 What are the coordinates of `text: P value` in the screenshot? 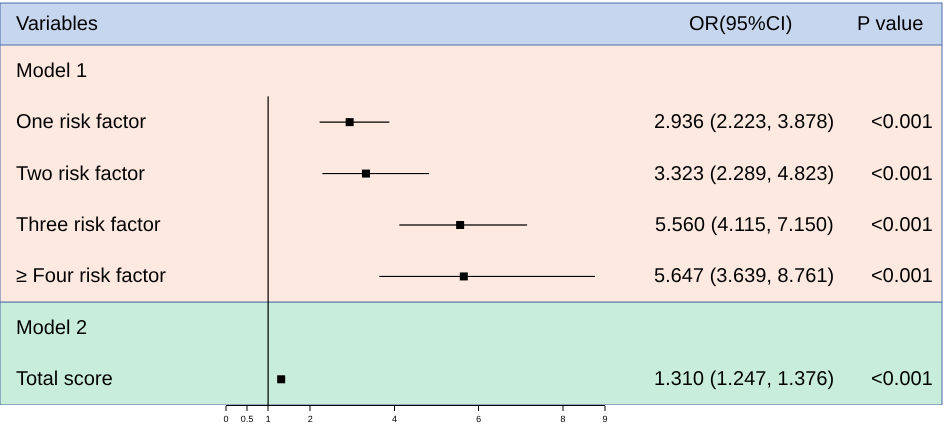 It's located at (890, 24).